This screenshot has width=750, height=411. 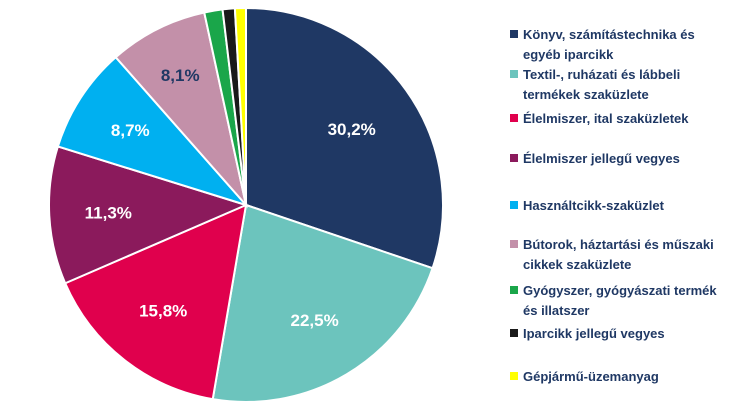 What do you see at coordinates (568, 54) in the screenshot?
I see `legend-label: egyéb iparcikk` at bounding box center [568, 54].